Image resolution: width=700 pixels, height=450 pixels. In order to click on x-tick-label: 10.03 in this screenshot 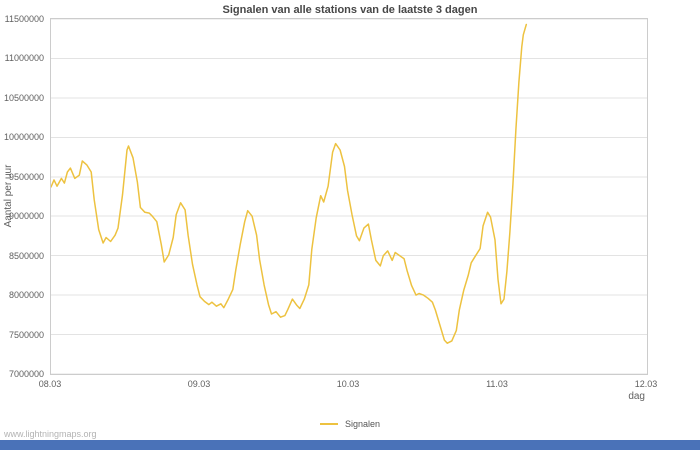, I will do `click(348, 384)`.